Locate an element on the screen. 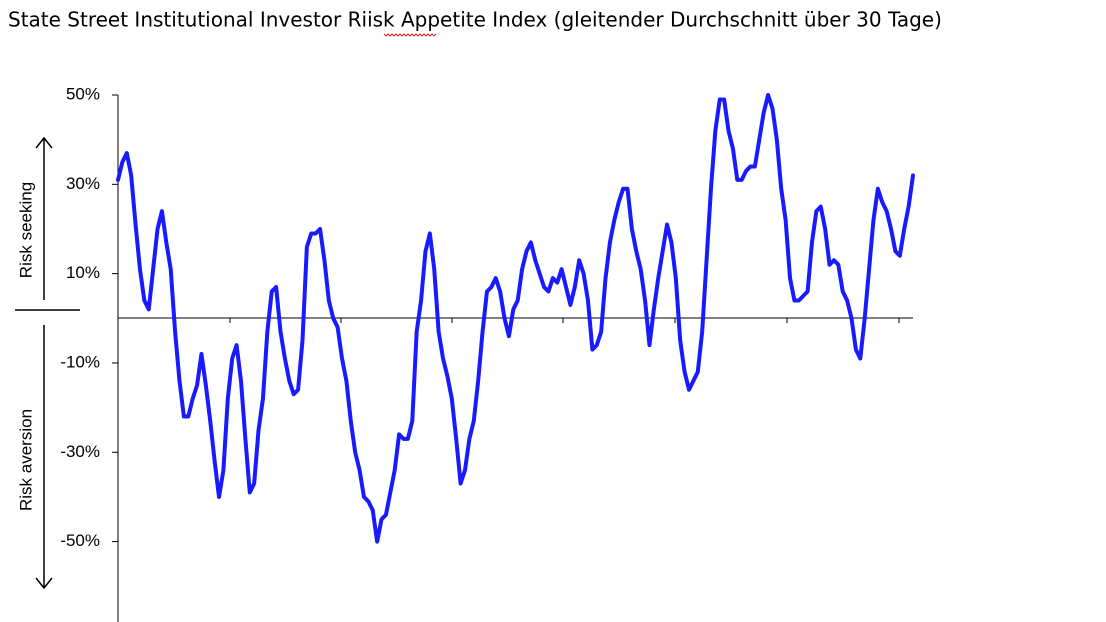 This screenshot has width=1106, height=622. spellcheck-underline is located at coordinates (410, 35).